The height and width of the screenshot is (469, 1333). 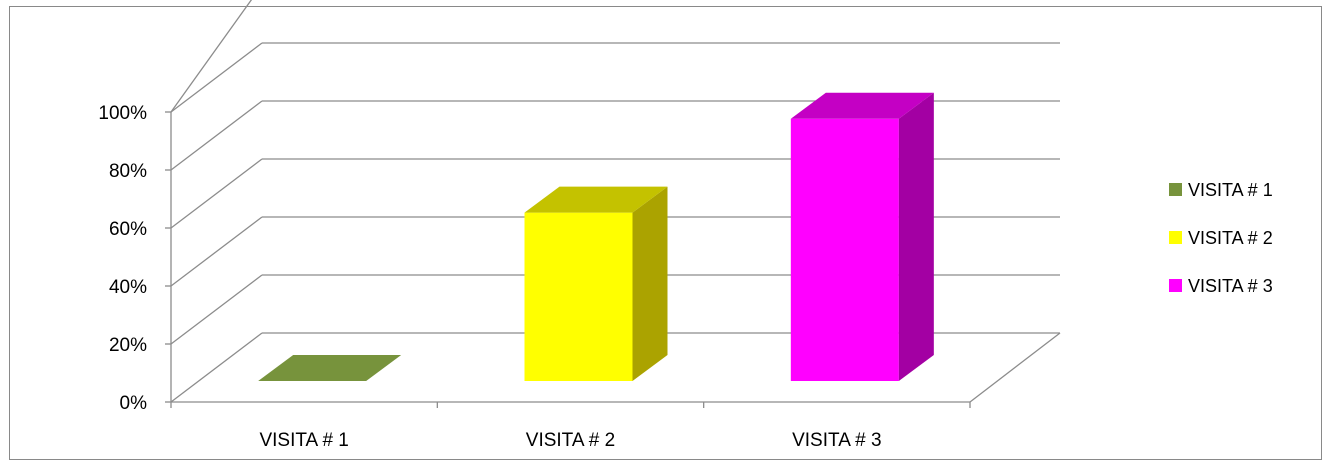 I want to click on y-tick-label: 20%, so click(x=128, y=345).